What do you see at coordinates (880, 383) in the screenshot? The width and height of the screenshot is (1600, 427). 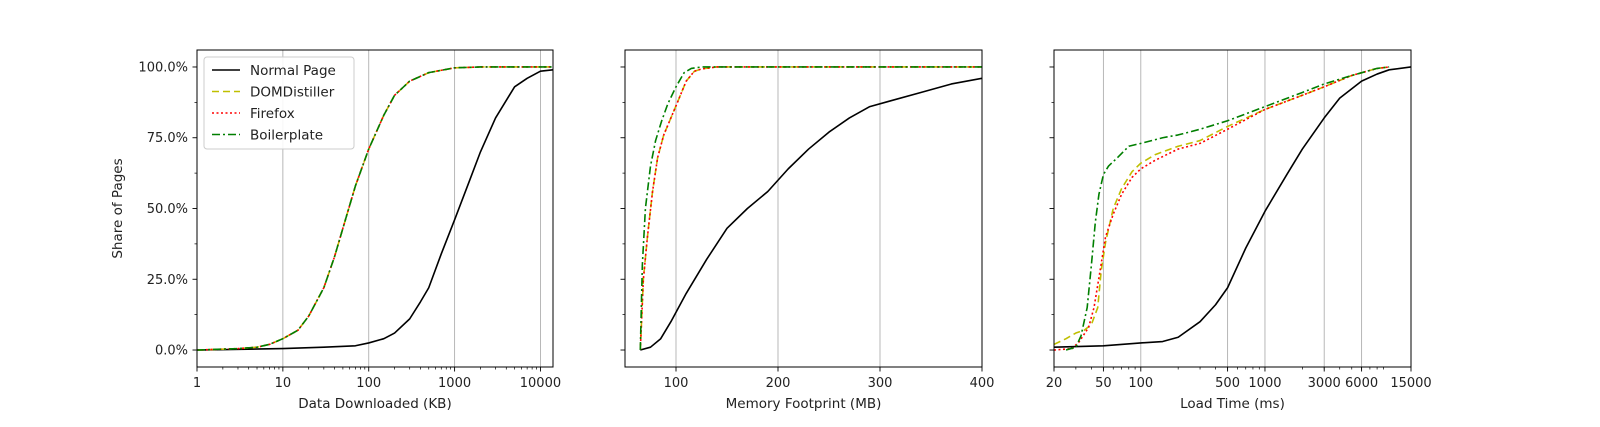 I see `x-tick-label: 300` at bounding box center [880, 383].